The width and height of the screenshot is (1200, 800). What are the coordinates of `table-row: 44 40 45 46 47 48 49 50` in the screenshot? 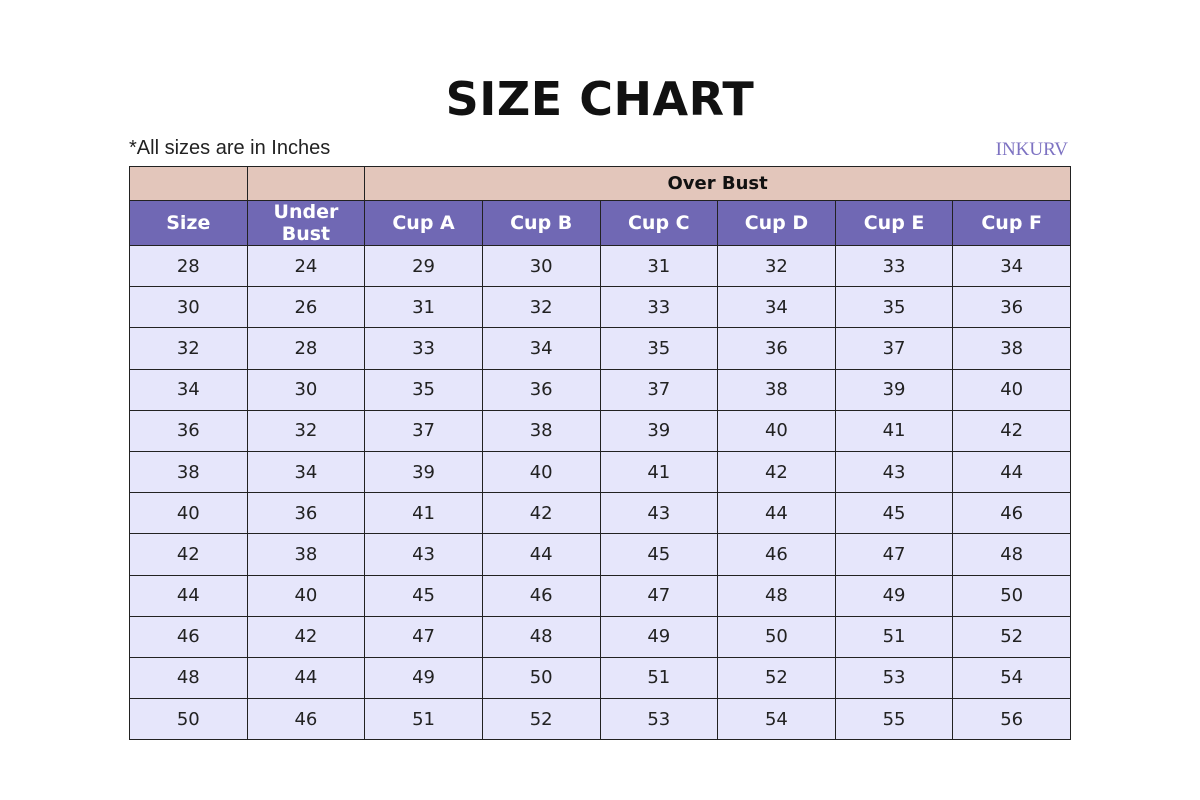 It's located at (600, 595).